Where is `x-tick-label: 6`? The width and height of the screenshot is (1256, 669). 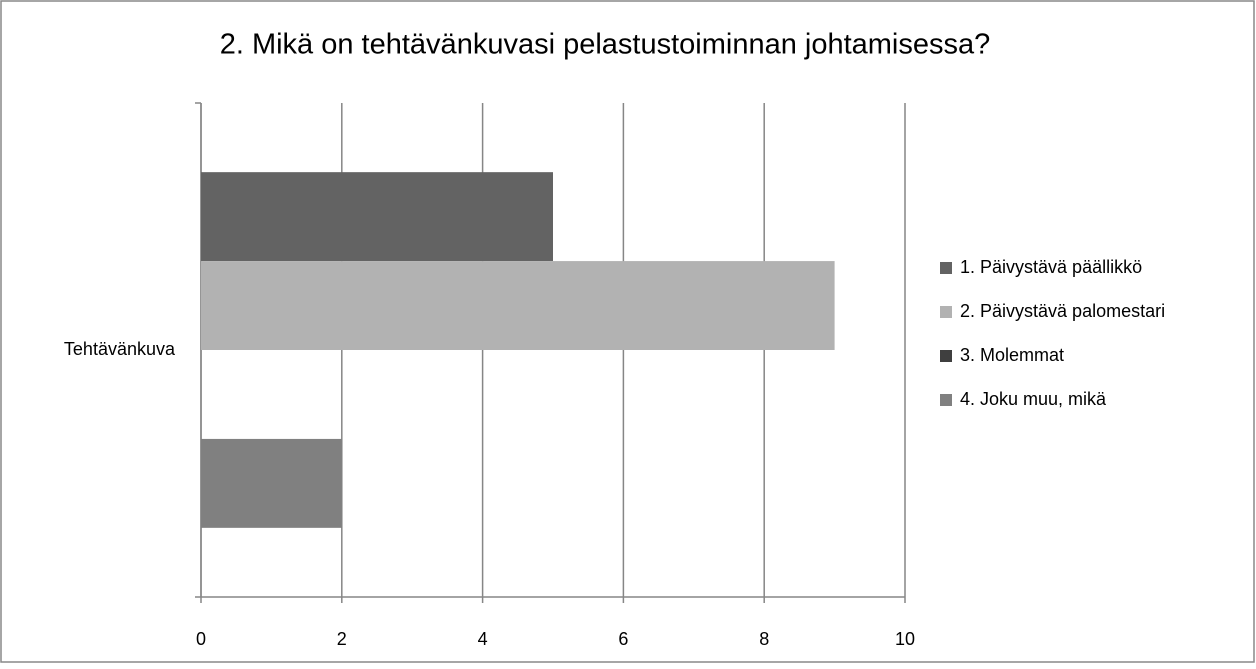
x-tick-label: 6 is located at coordinates (623, 639).